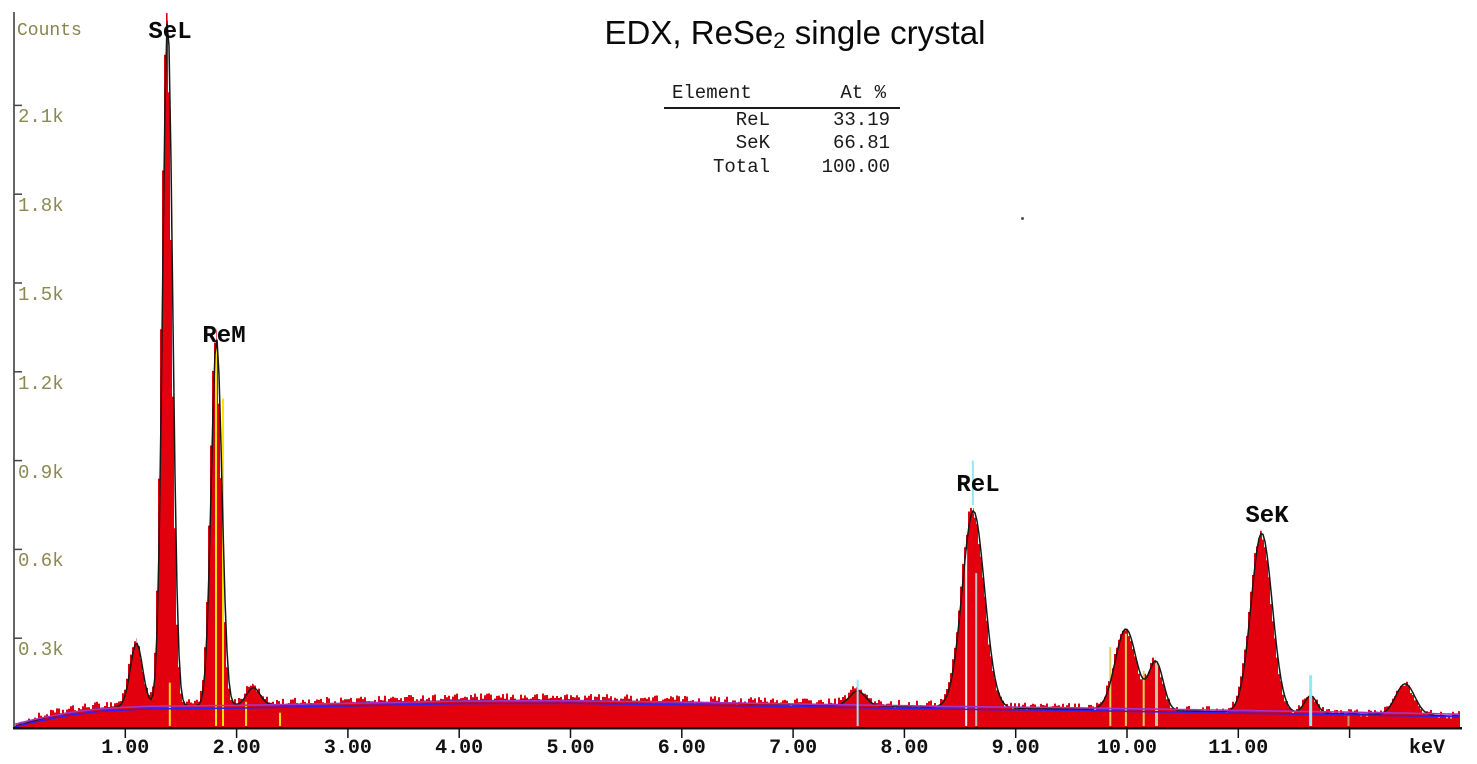 The width and height of the screenshot is (1477, 764). I want to click on peak-label-sek: SeK, so click(1267, 516).